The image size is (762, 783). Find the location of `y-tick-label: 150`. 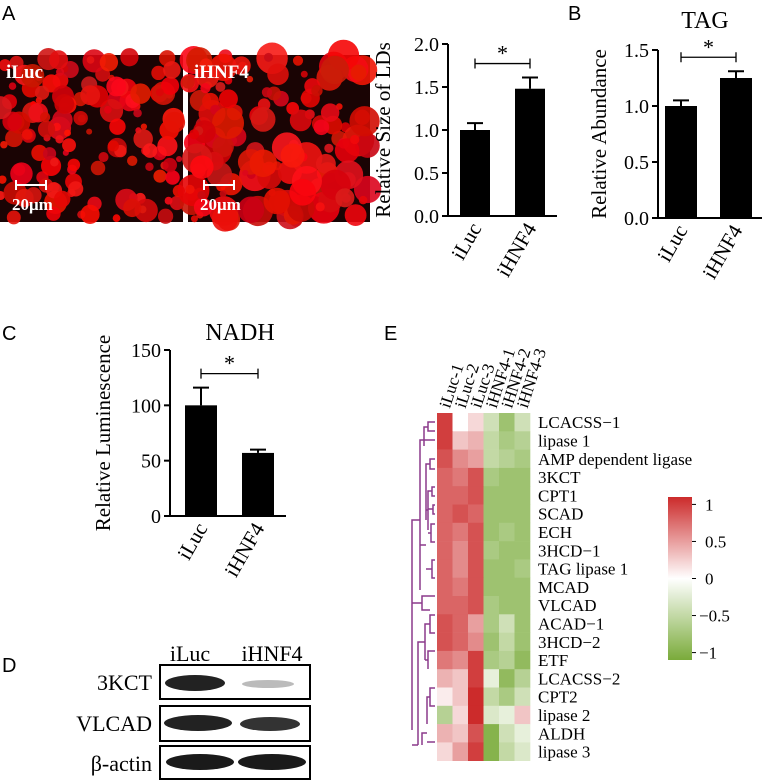

y-tick-label: 150 is located at coordinates (146, 351).